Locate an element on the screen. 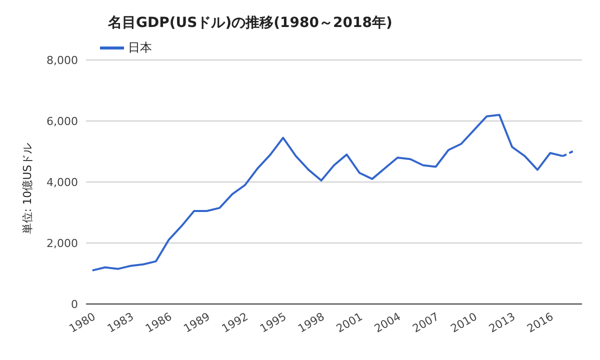 The height and width of the screenshot is (360, 600). y-tick-label: 8,000 is located at coordinates (62, 60).